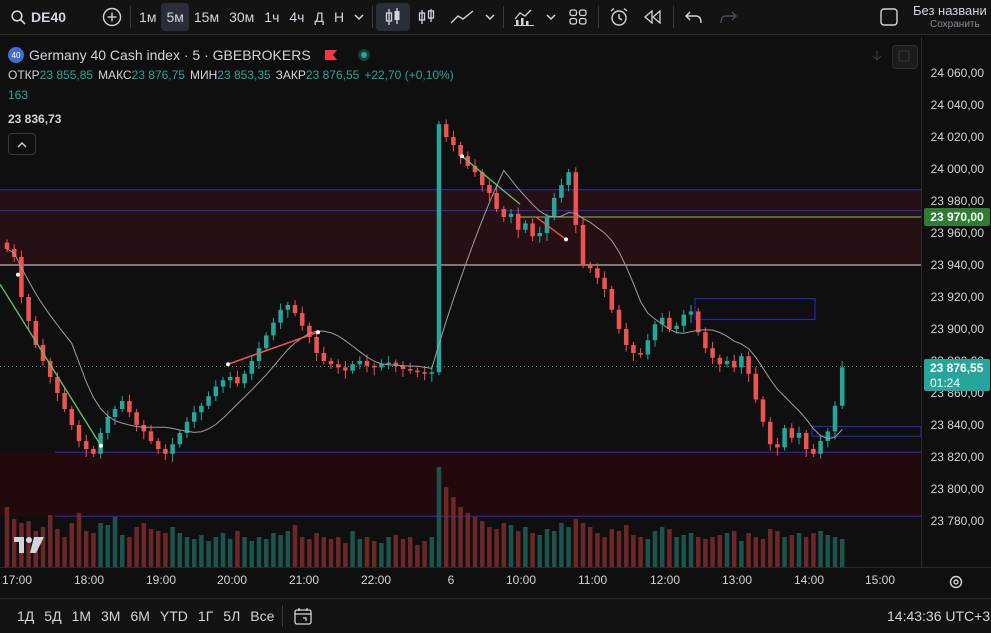 Image resolution: width=991 pixels, height=633 pixels. What do you see at coordinates (81, 616) in the screenshot?
I see `range-1m: 1М` at bounding box center [81, 616].